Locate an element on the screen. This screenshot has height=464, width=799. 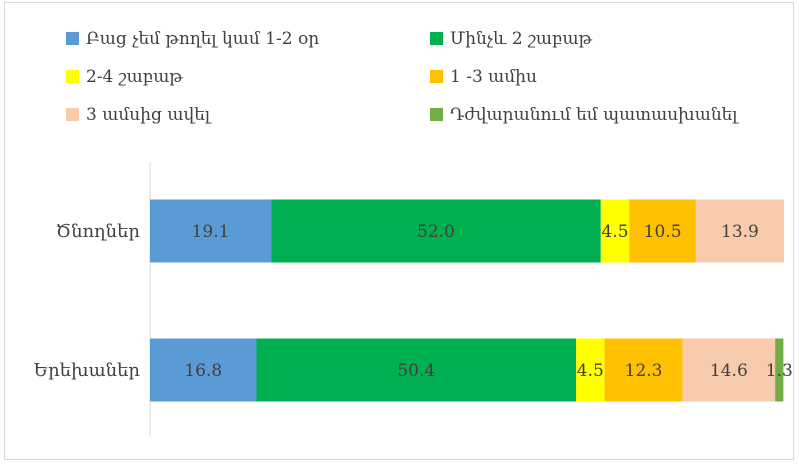
category-labels: Ծնողներ Երեխաներ is located at coordinates (87, 301).